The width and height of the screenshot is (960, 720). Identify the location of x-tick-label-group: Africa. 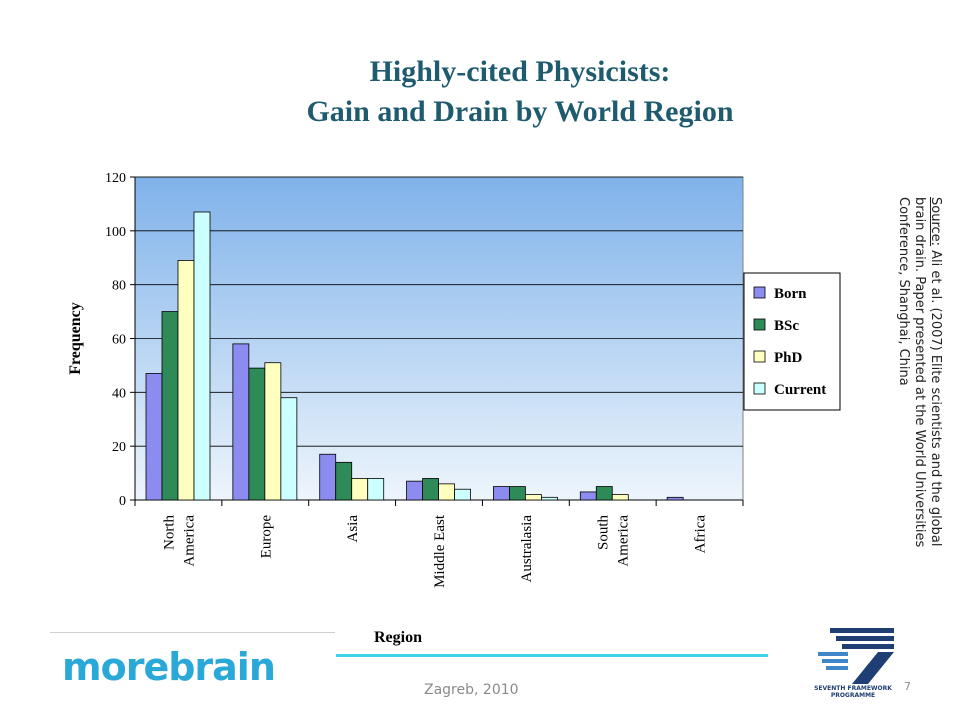
(701, 534).